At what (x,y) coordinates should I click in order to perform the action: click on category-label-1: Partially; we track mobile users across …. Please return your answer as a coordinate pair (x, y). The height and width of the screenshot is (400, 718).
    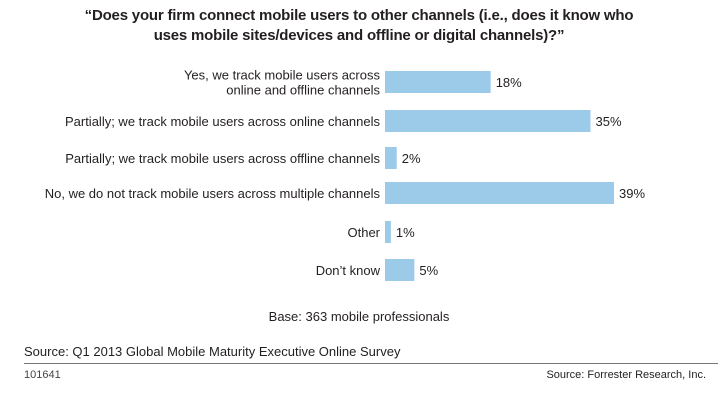
    Looking at the image, I should click on (223, 121).